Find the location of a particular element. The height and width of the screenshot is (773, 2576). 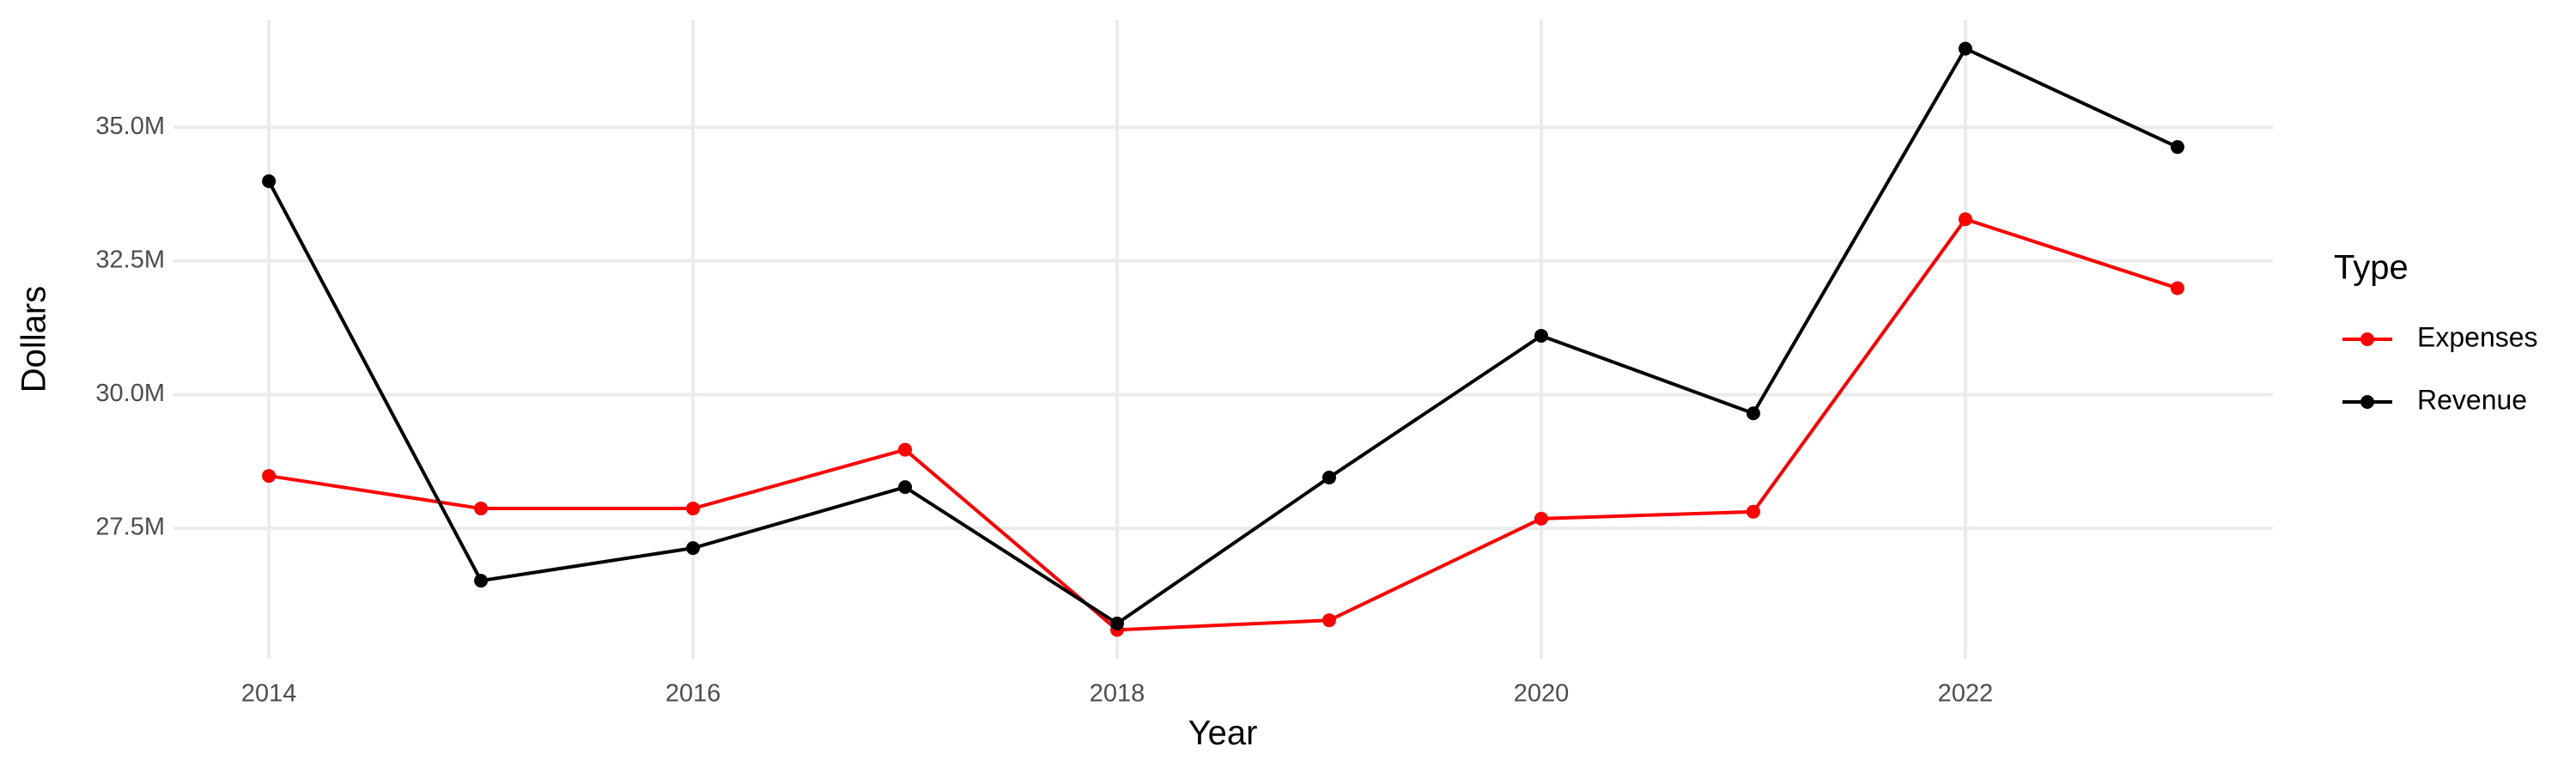

legend-label: Expenses is located at coordinates (2478, 336).